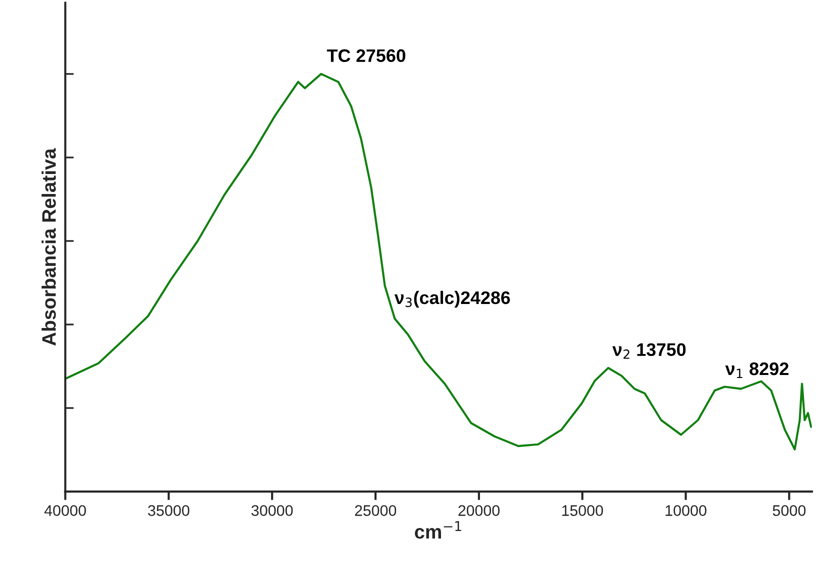  What do you see at coordinates (375, 510) in the screenshot?
I see `x-tick-label: 25000` at bounding box center [375, 510].